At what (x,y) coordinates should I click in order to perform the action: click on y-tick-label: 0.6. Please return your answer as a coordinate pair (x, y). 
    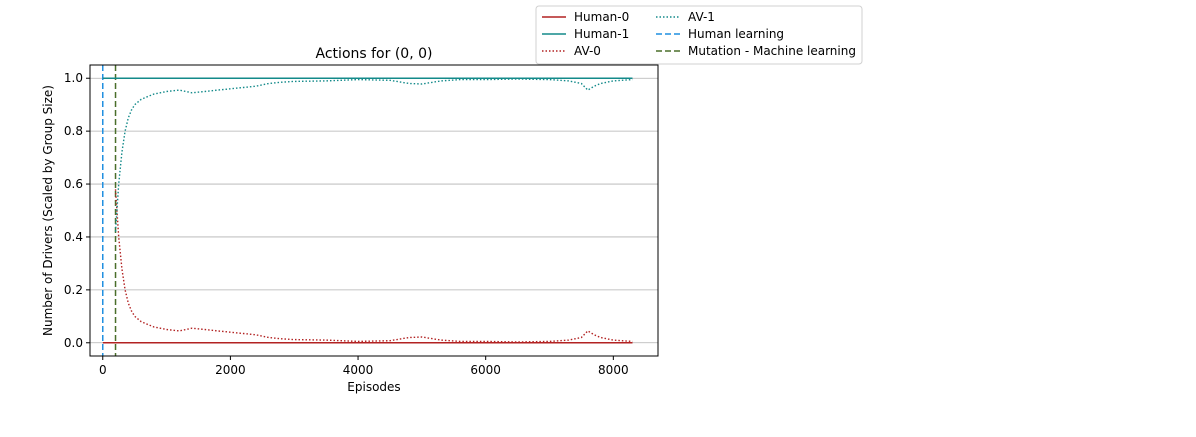
    Looking at the image, I should click on (73, 184).